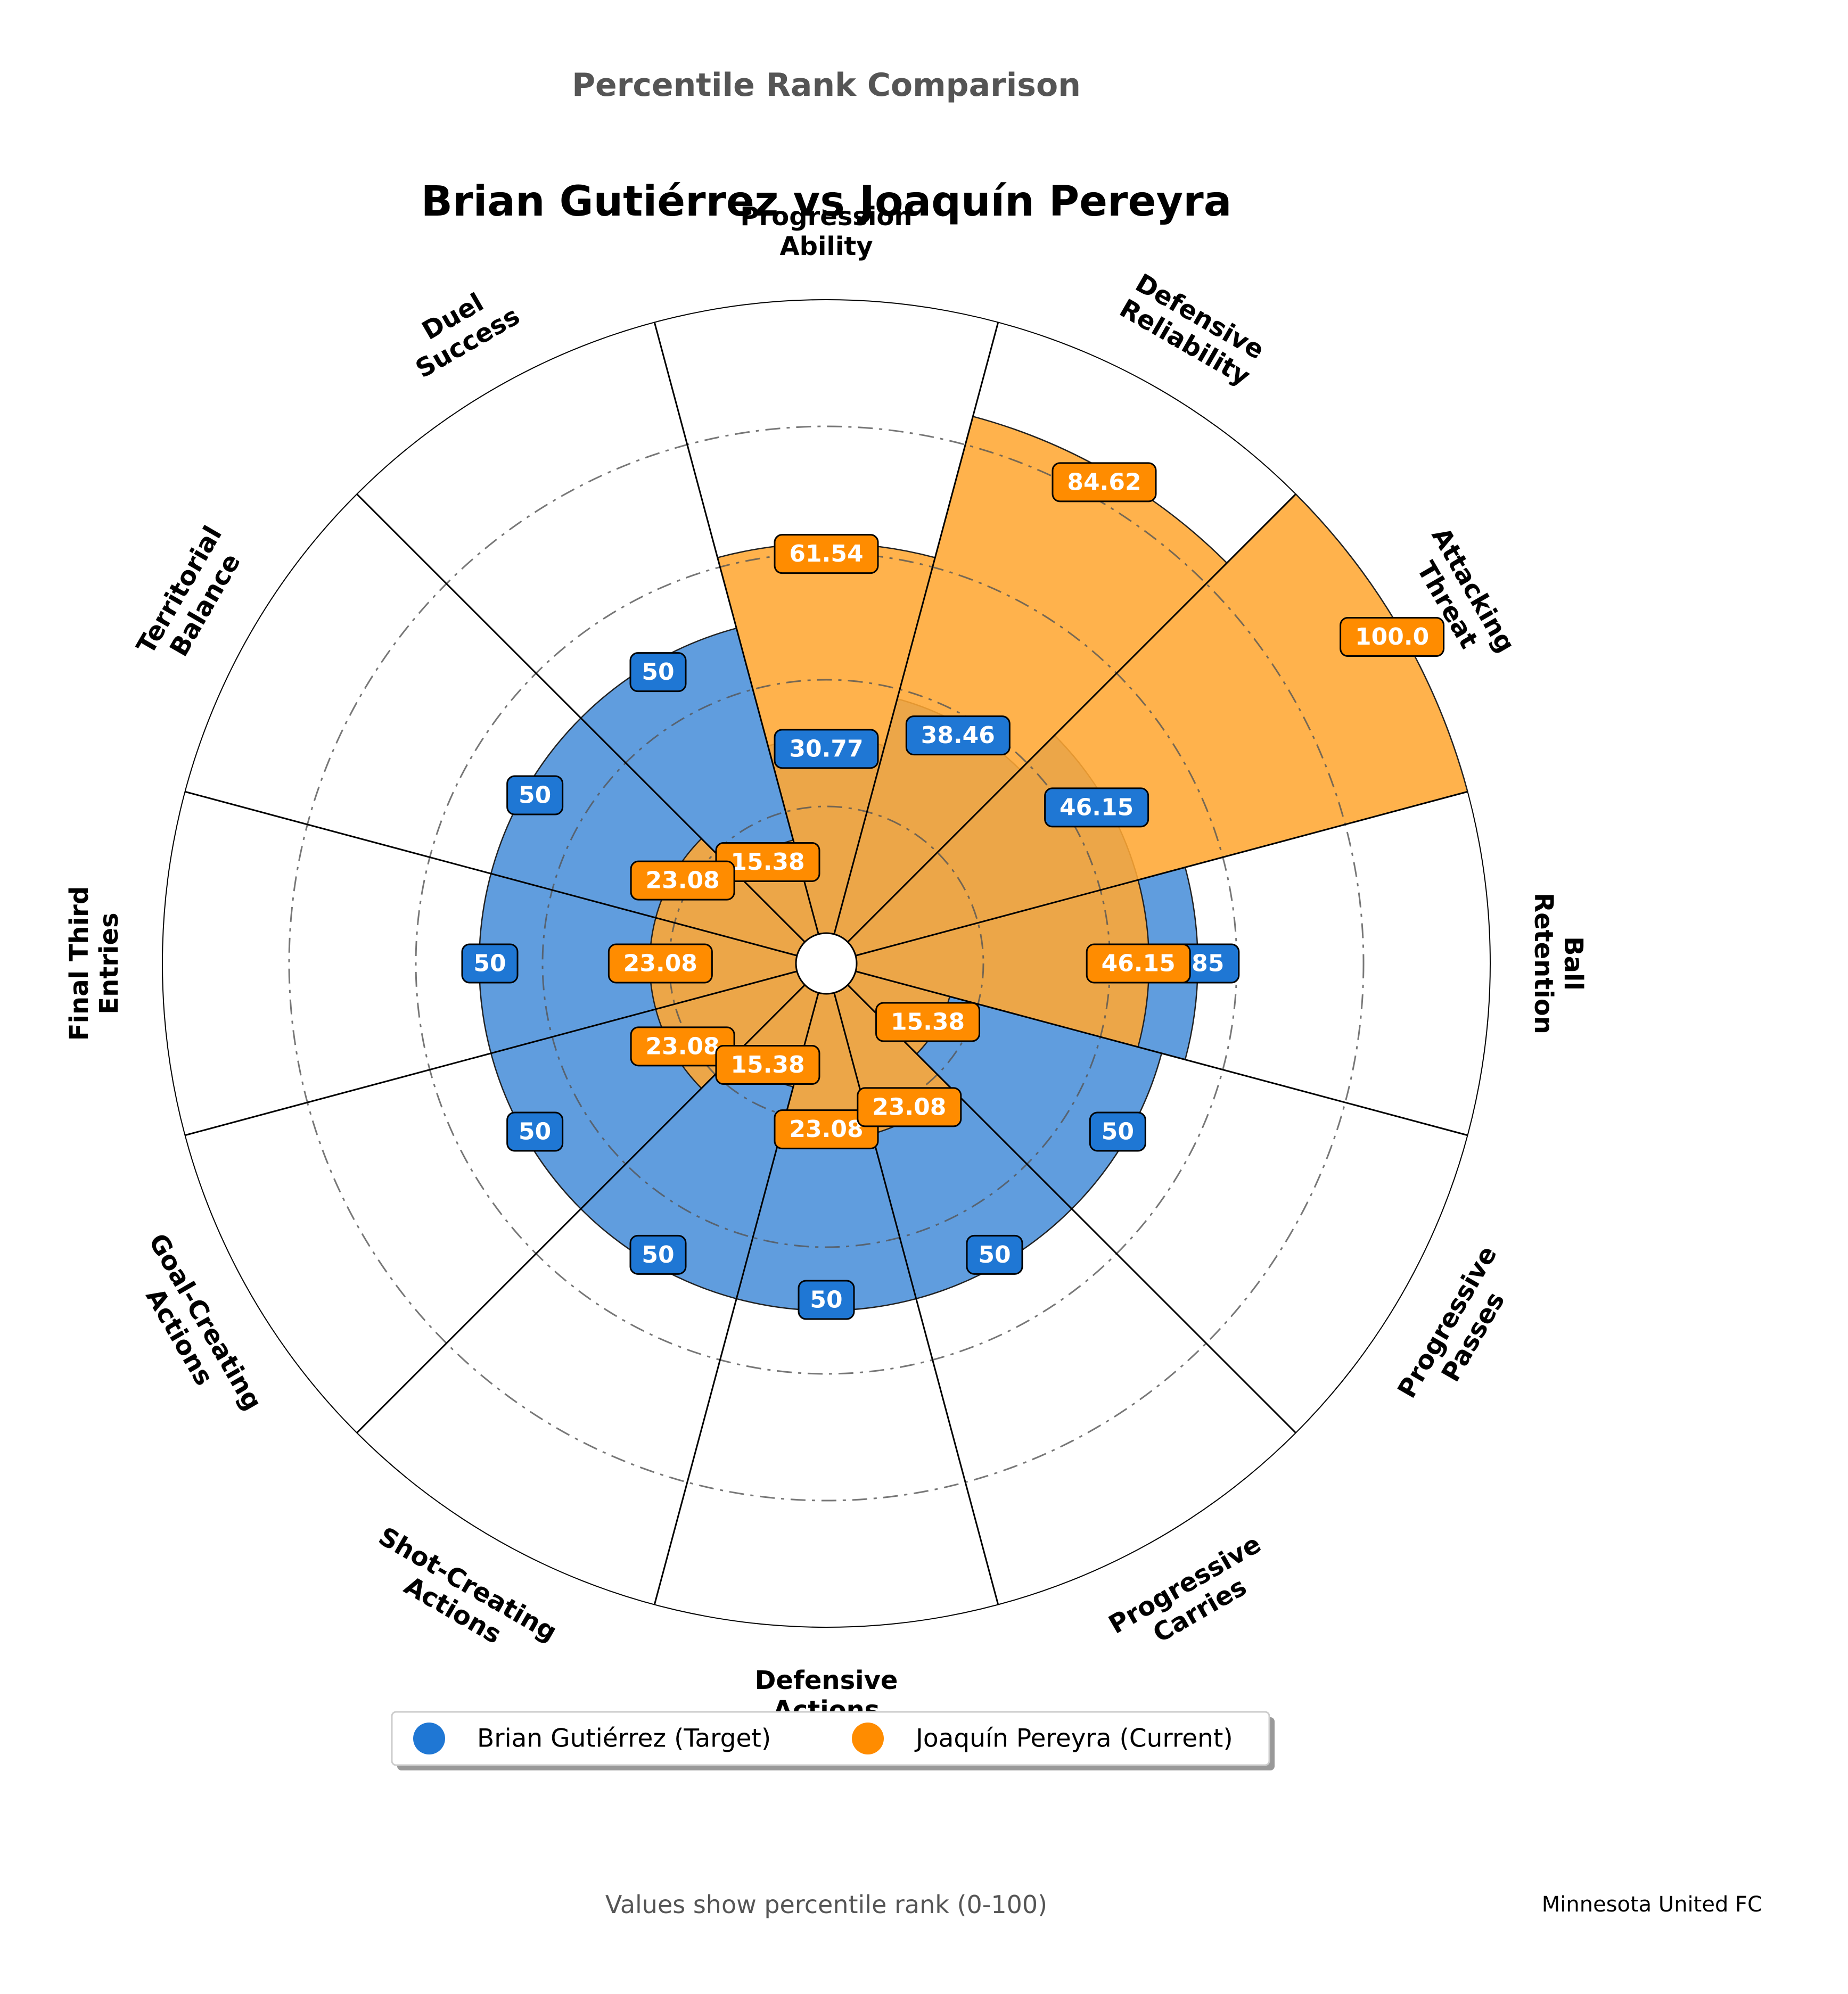  I want to click on value-label-current: 61.54, so click(826, 553).